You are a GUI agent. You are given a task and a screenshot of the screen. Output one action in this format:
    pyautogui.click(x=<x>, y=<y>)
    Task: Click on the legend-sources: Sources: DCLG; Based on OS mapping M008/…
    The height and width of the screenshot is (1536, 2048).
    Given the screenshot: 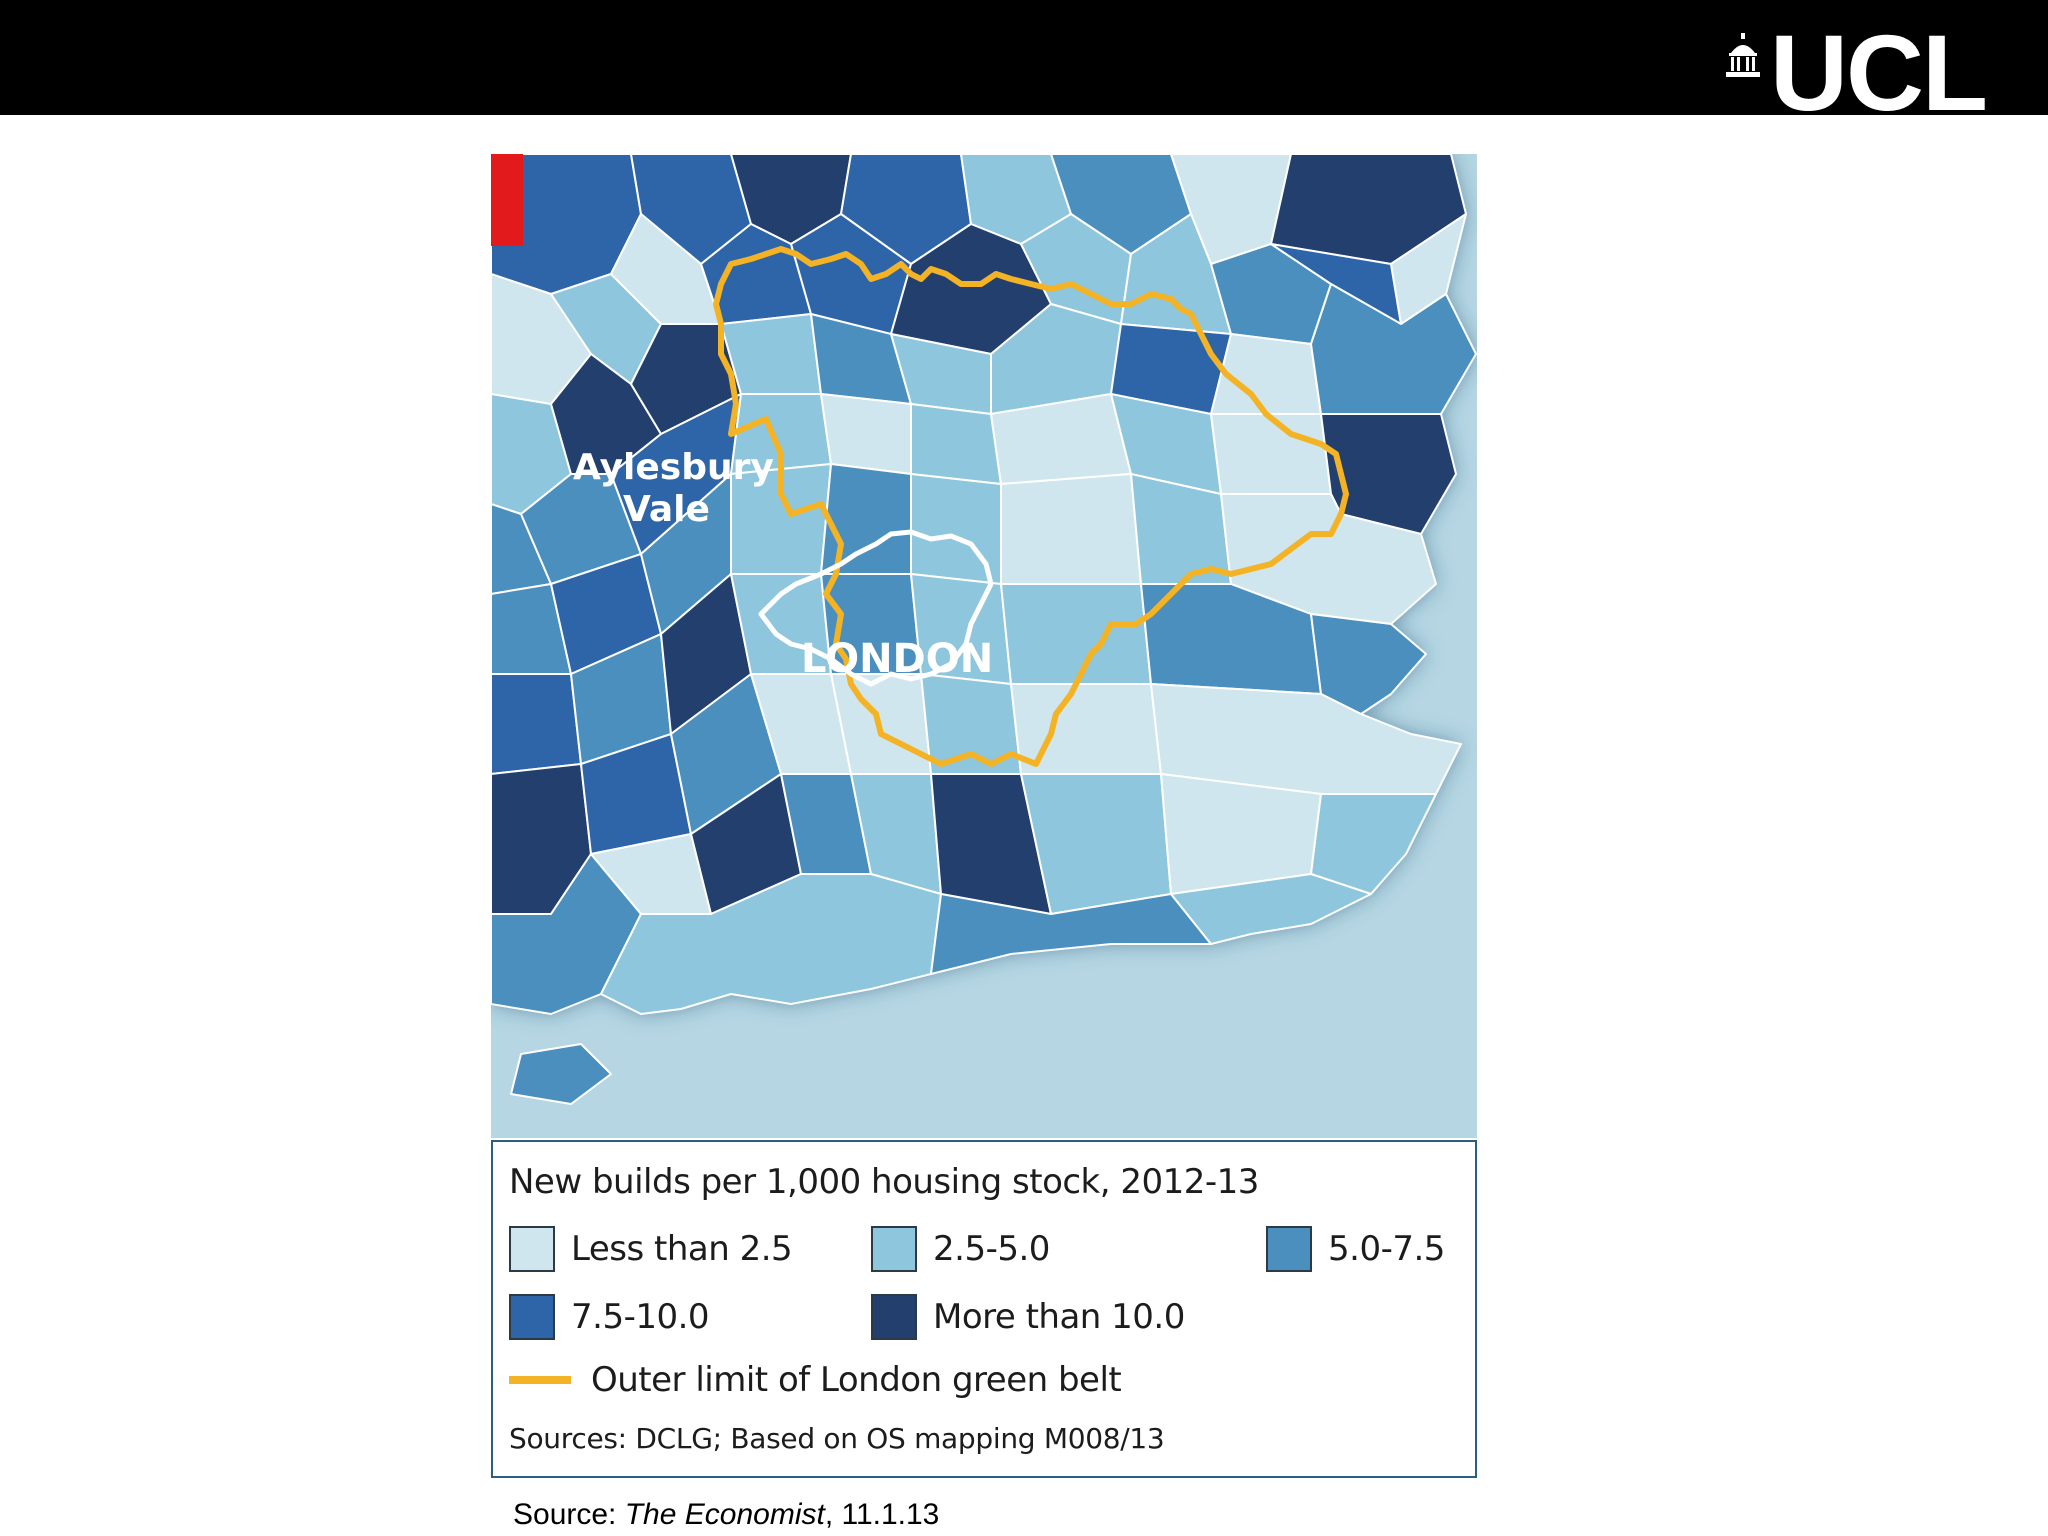 What is the action you would take?
    pyautogui.click(x=837, y=1438)
    